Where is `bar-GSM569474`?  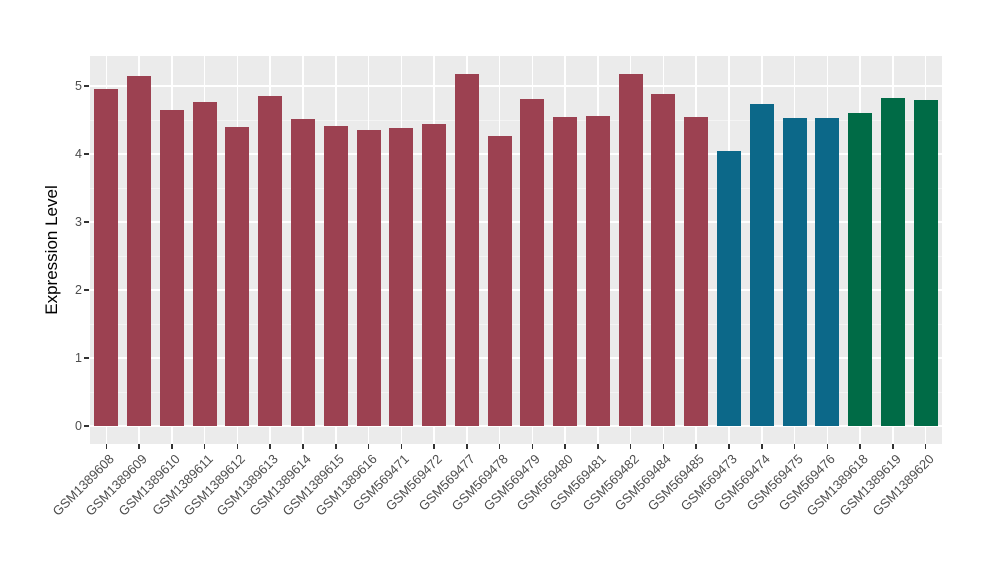 bar-GSM569474 is located at coordinates (761, 265).